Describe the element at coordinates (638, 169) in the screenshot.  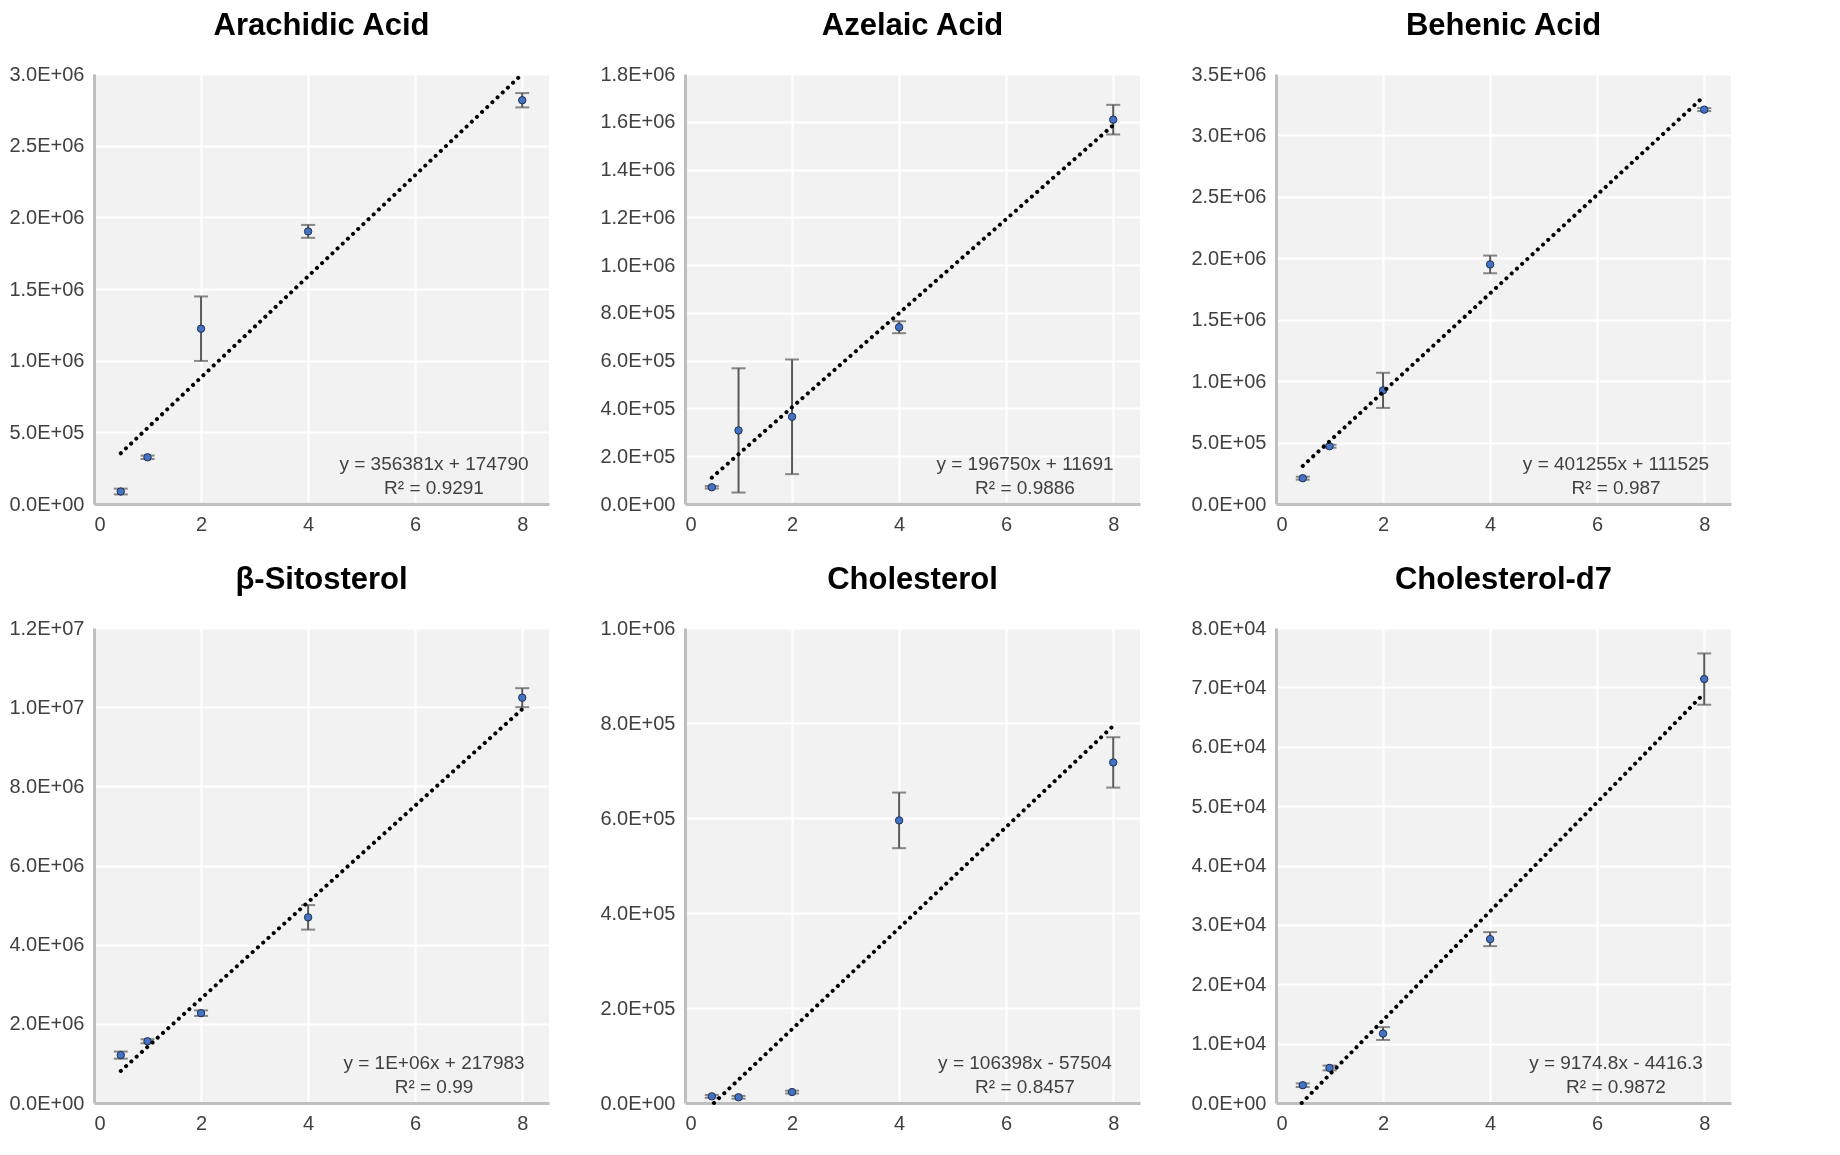
I see `y-tick-label: 1.4E+06` at that location.